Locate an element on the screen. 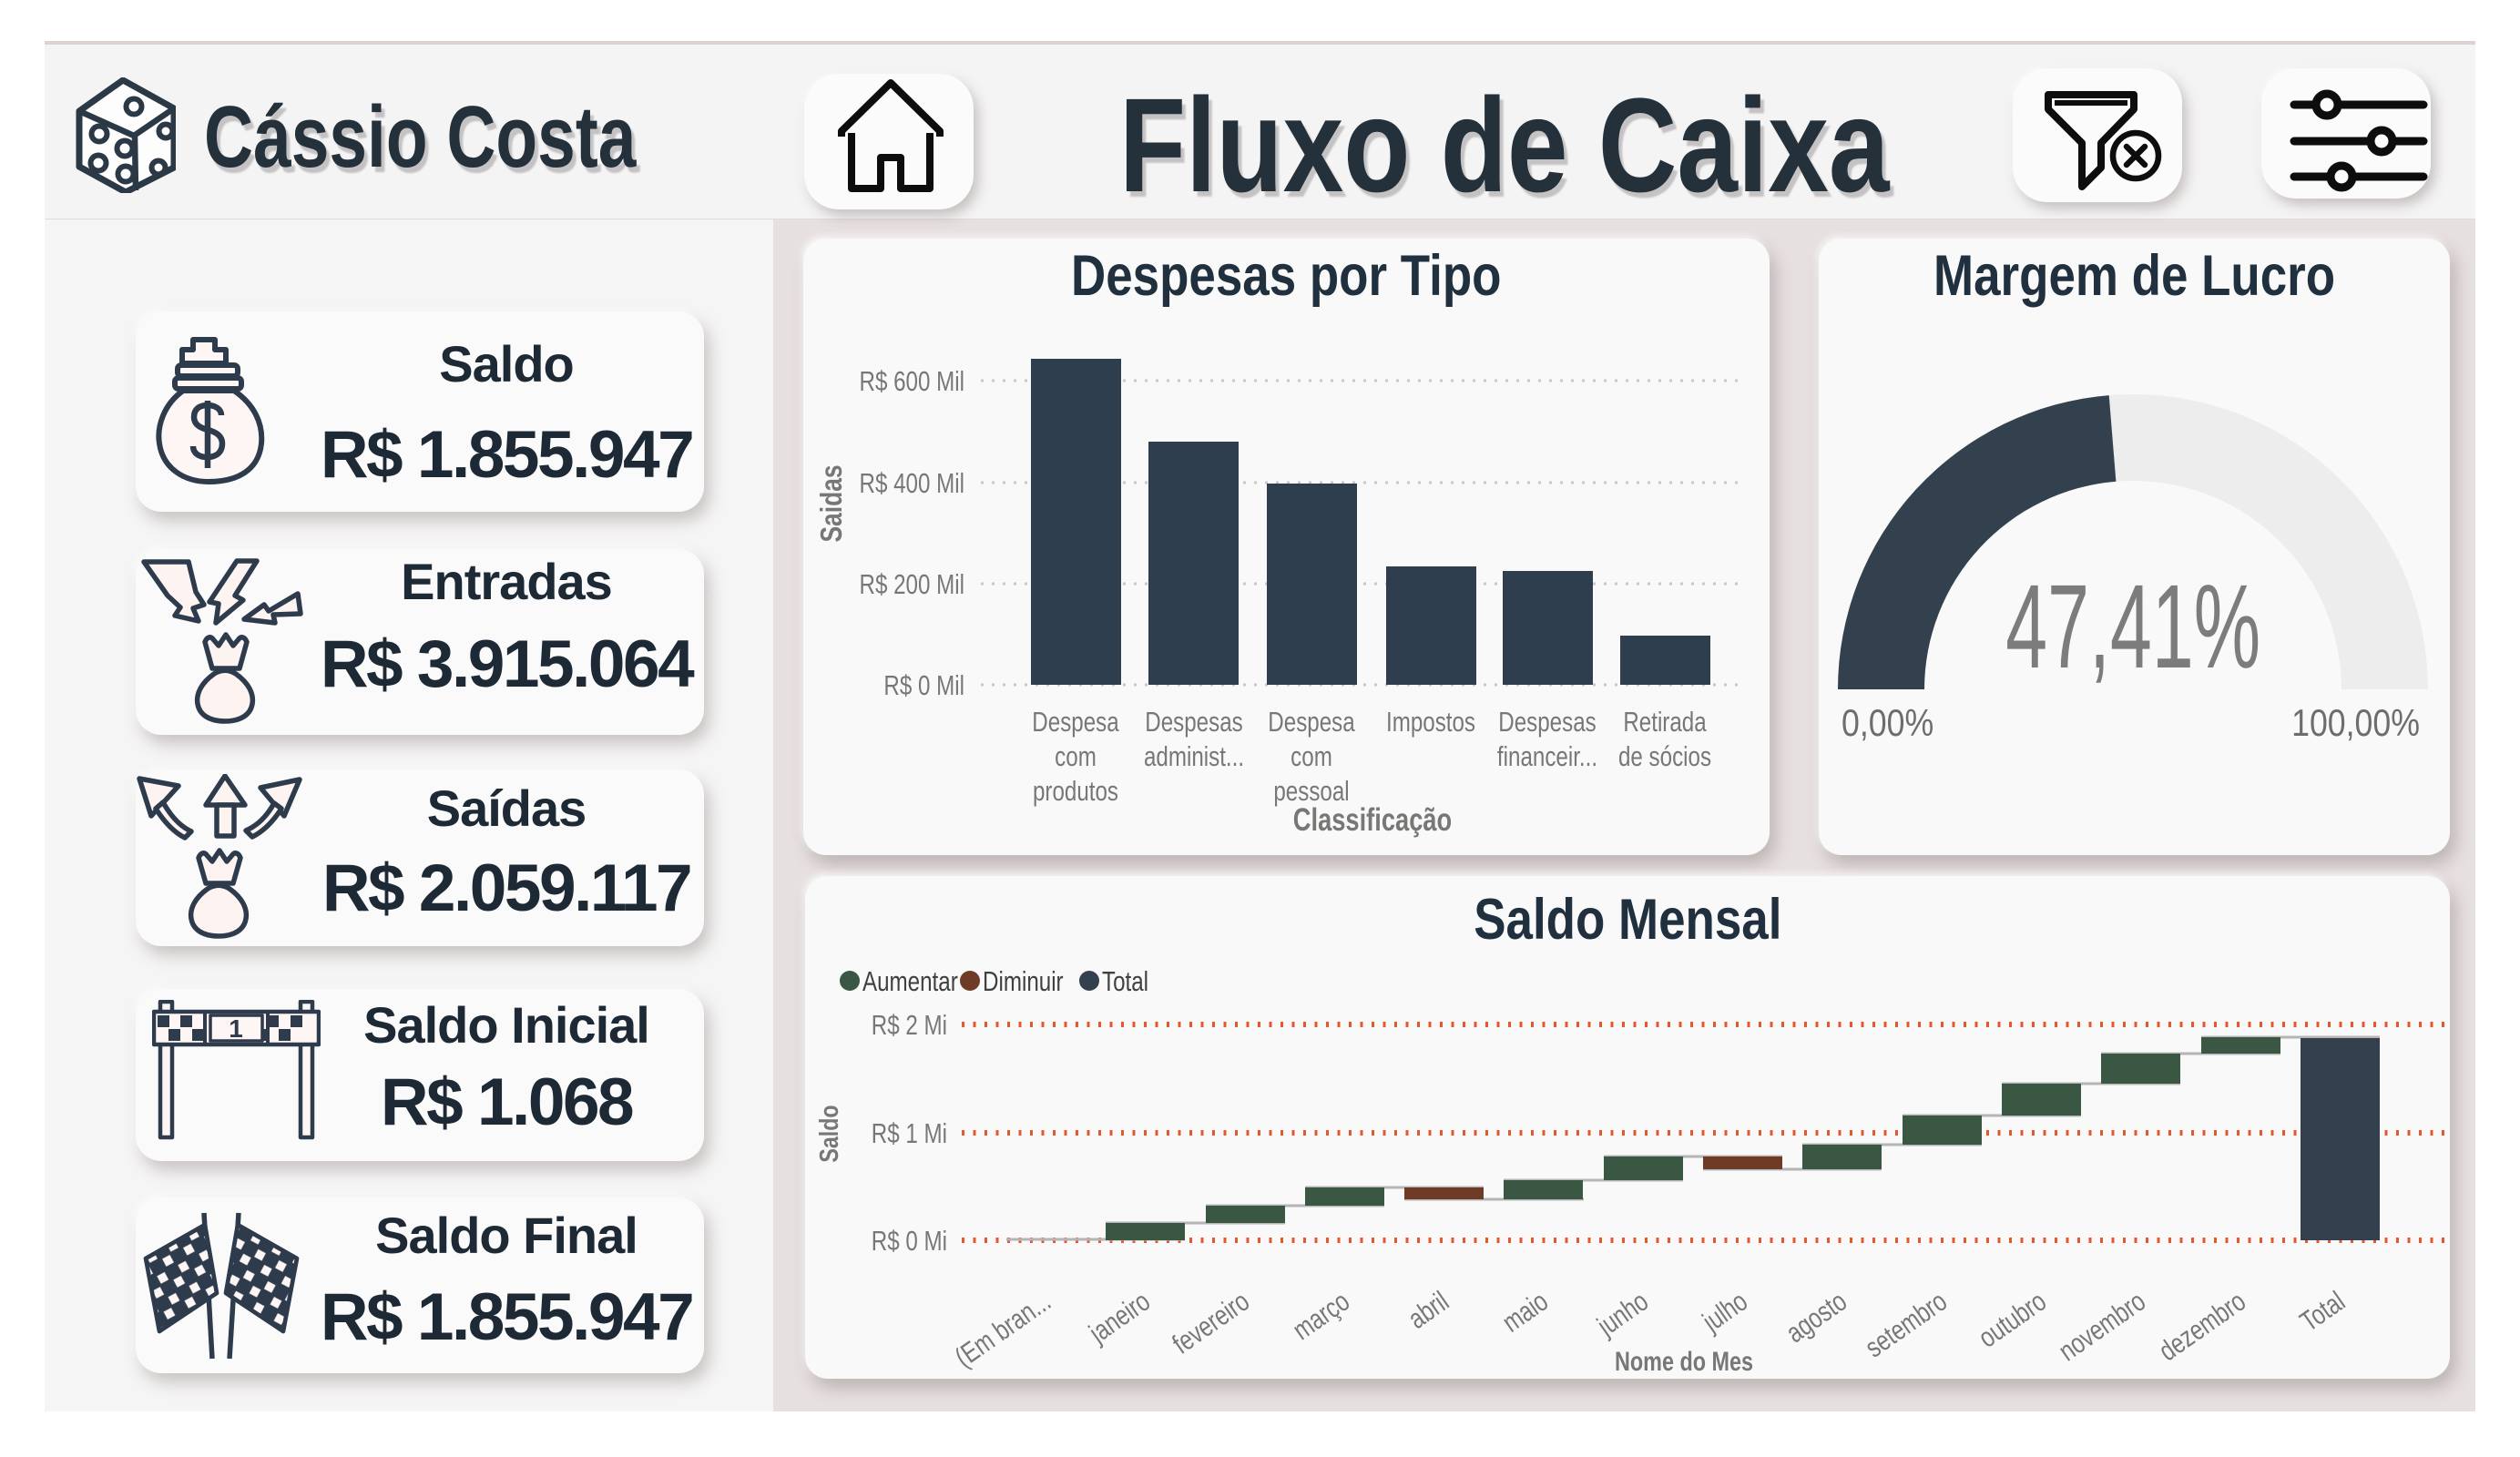  svg-text: janeiro is located at coordinates (1119, 1317).